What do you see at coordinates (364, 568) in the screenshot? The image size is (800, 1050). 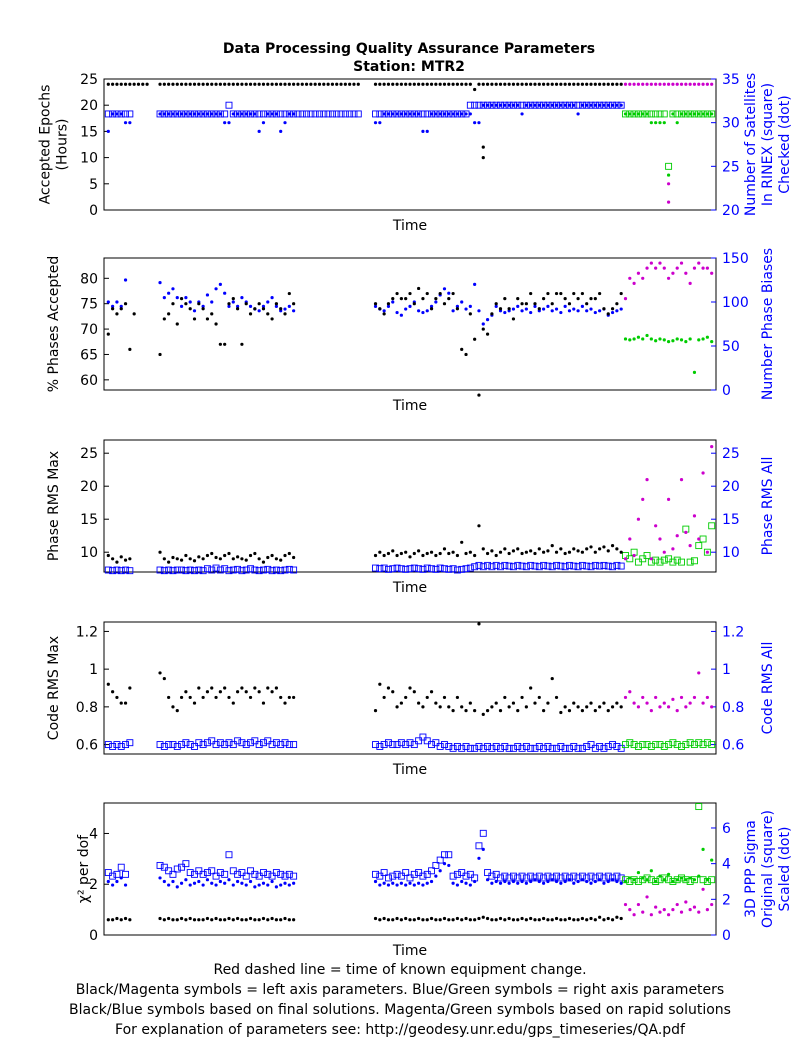 I see `final-right-square-series` at bounding box center [364, 568].